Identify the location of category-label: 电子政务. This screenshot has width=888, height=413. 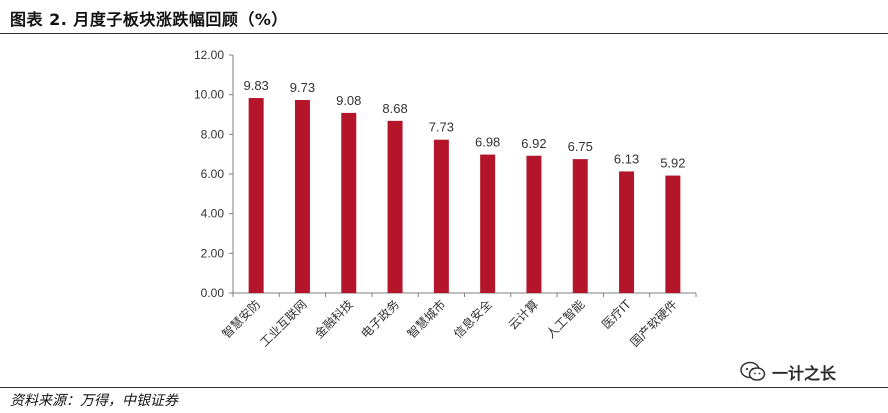
(380, 319).